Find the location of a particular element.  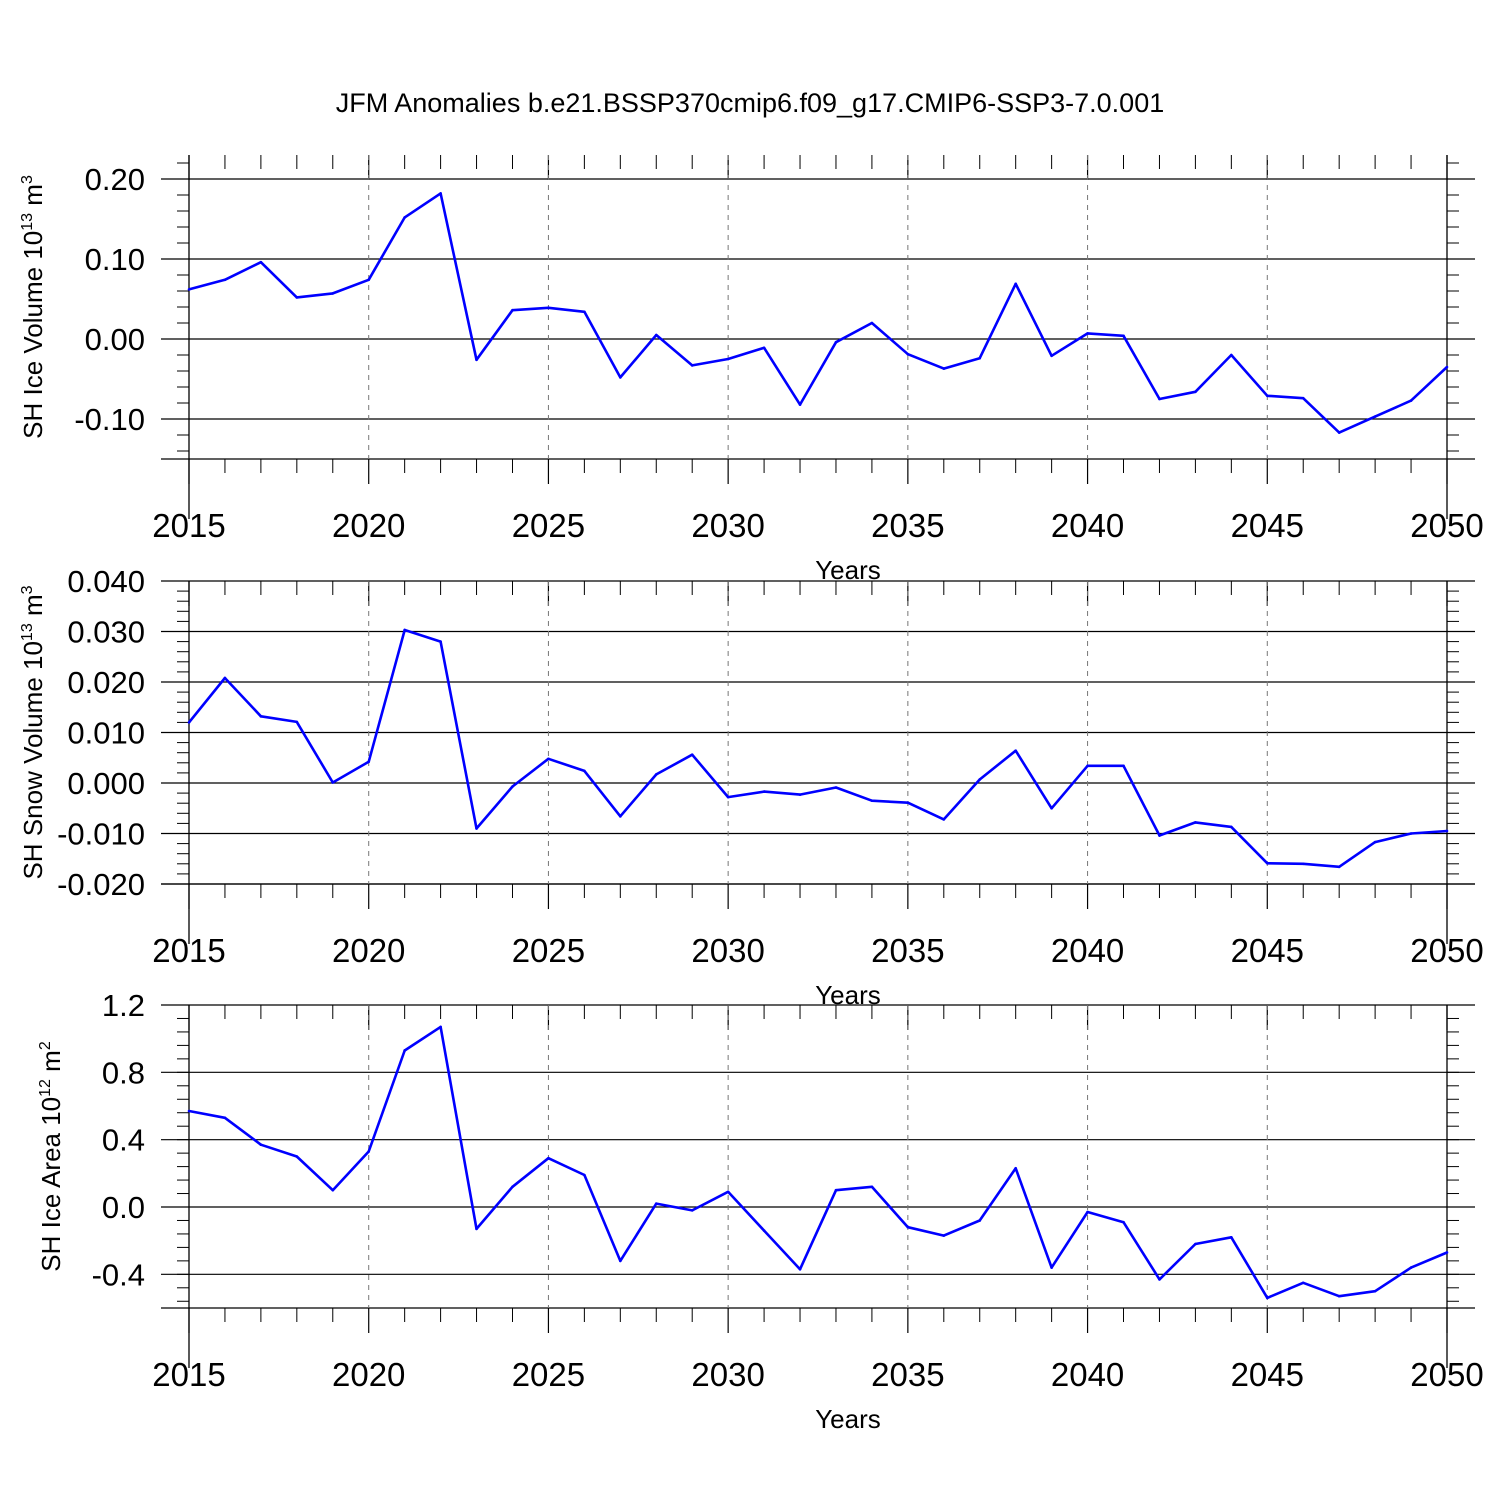

y-tick-label: 0.20 is located at coordinates (115, 179).